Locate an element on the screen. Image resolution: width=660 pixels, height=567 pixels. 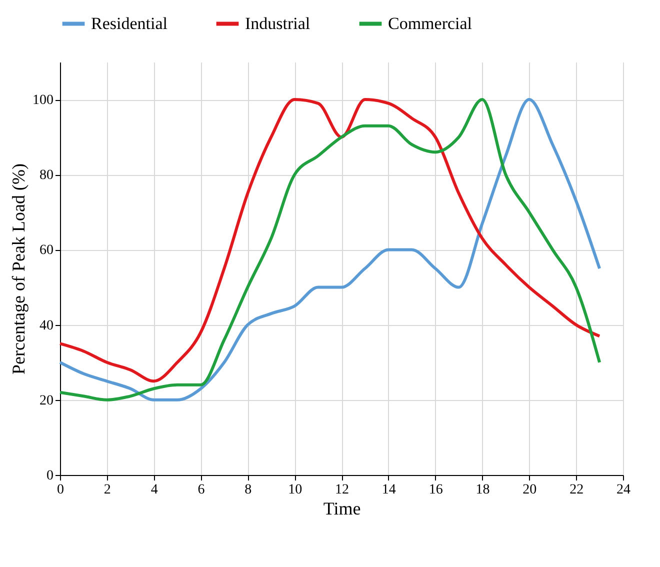
x-tick-label: 6 is located at coordinates (201, 490).